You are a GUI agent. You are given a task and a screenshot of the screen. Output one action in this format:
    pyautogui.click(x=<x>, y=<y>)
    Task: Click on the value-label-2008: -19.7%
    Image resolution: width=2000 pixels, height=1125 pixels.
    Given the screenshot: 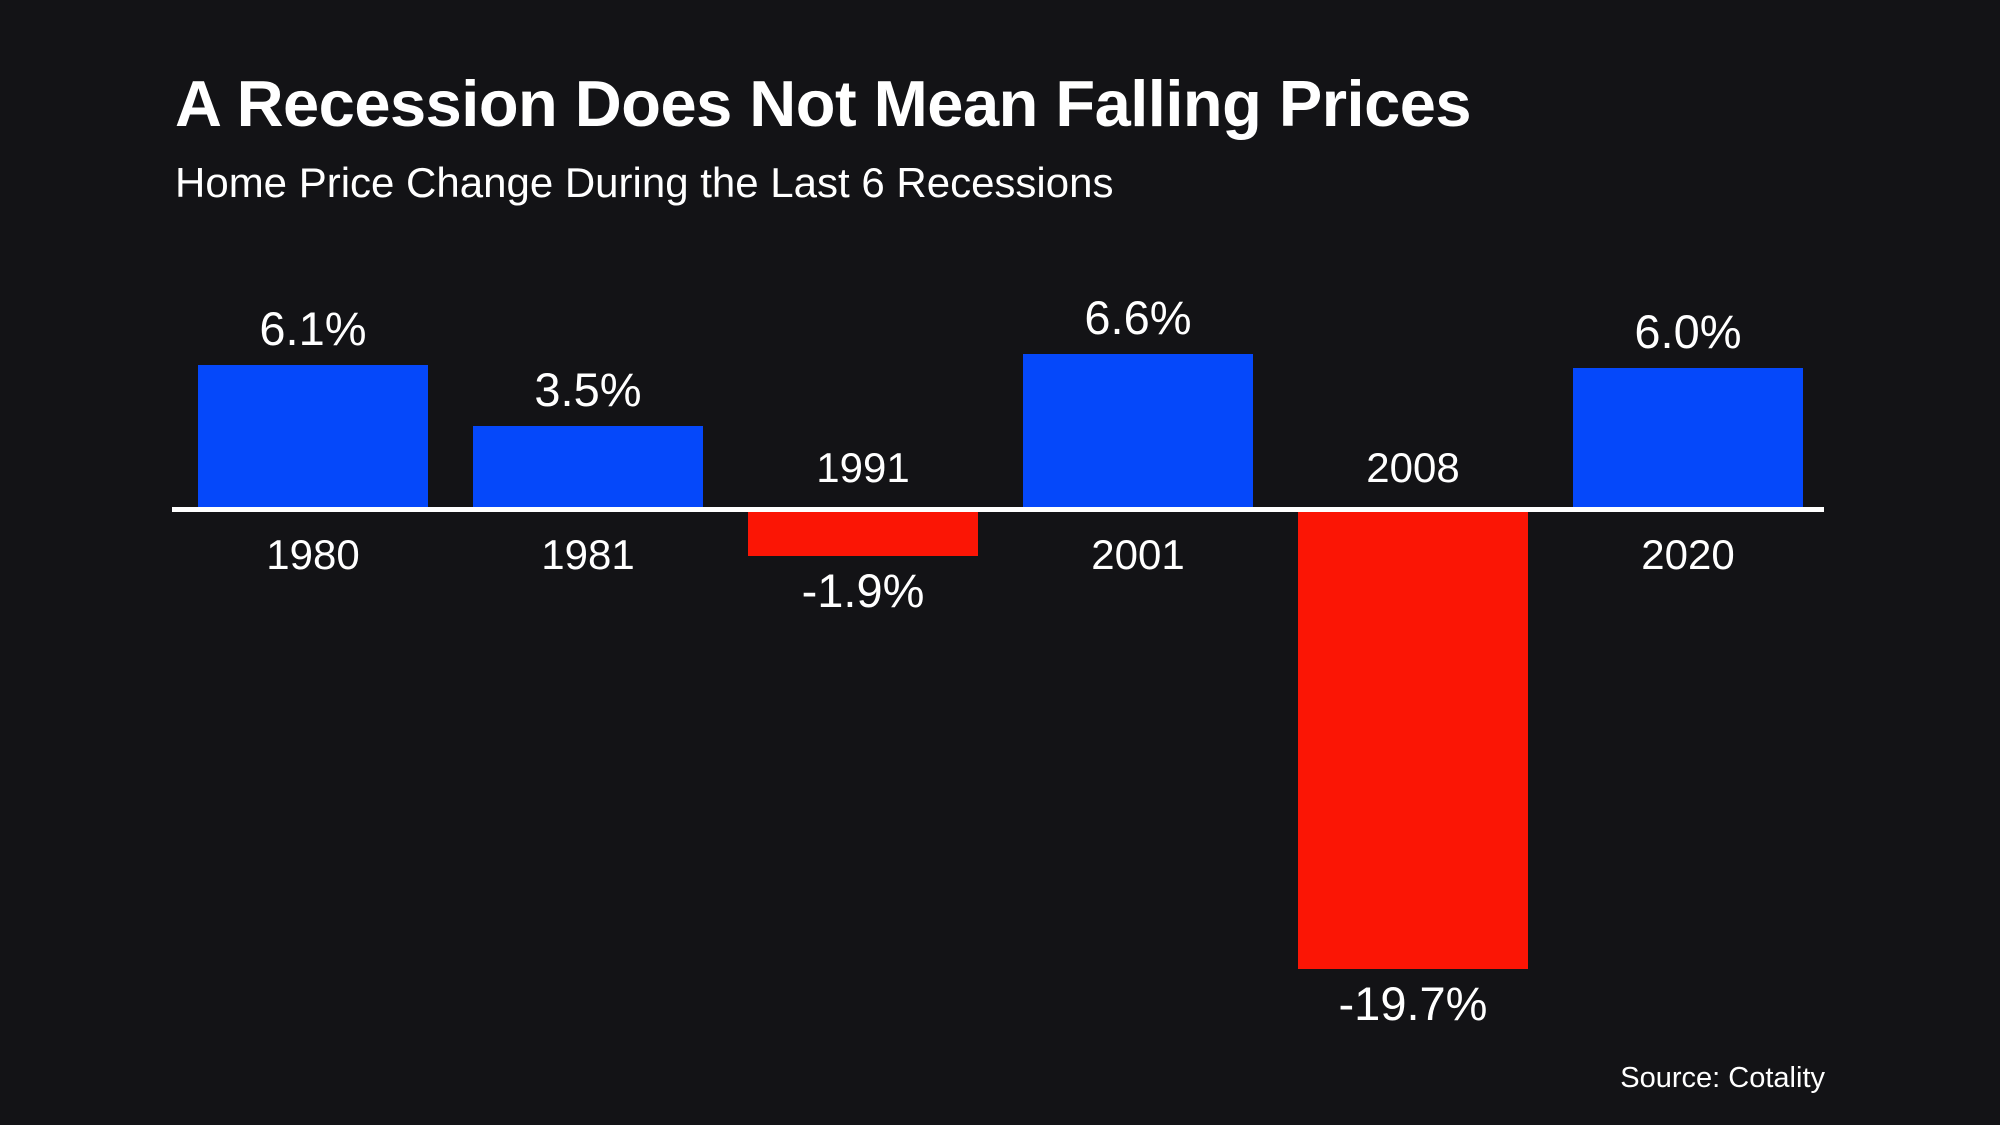 What is the action you would take?
    pyautogui.click(x=1413, y=1003)
    